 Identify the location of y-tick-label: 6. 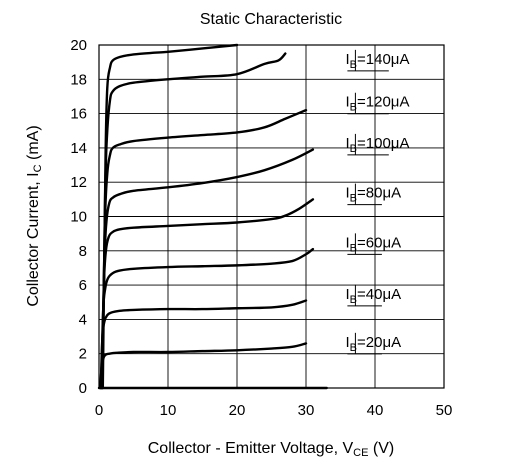
(83, 285).